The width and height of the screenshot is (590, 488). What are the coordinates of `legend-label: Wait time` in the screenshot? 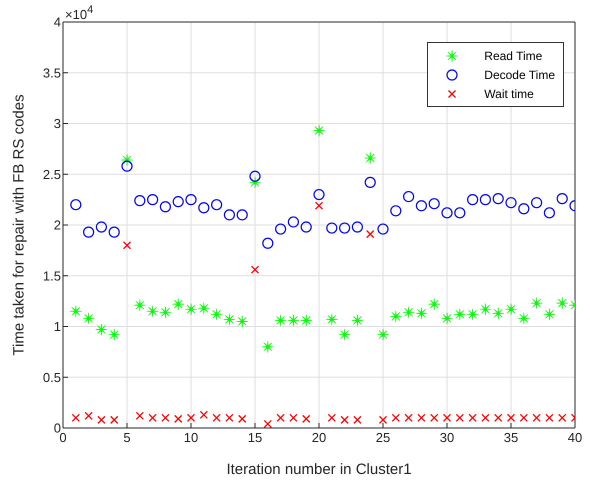 It's located at (509, 93).